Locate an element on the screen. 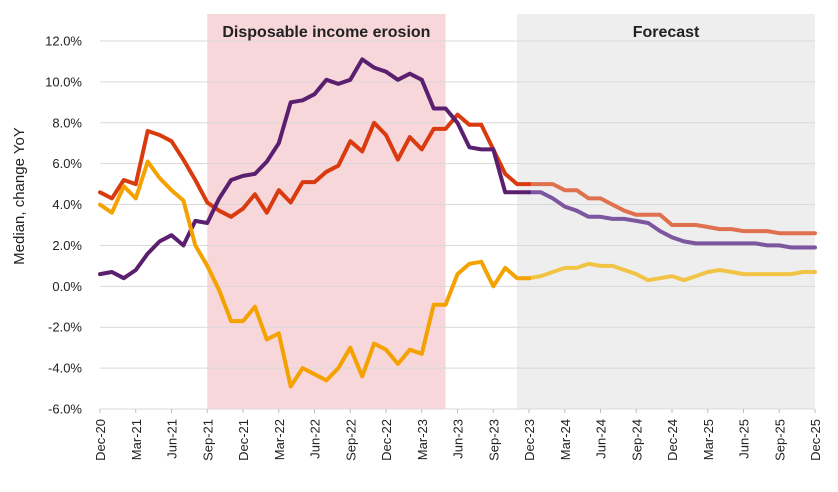  x-tick-label: Dec-21 is located at coordinates (243, 440).